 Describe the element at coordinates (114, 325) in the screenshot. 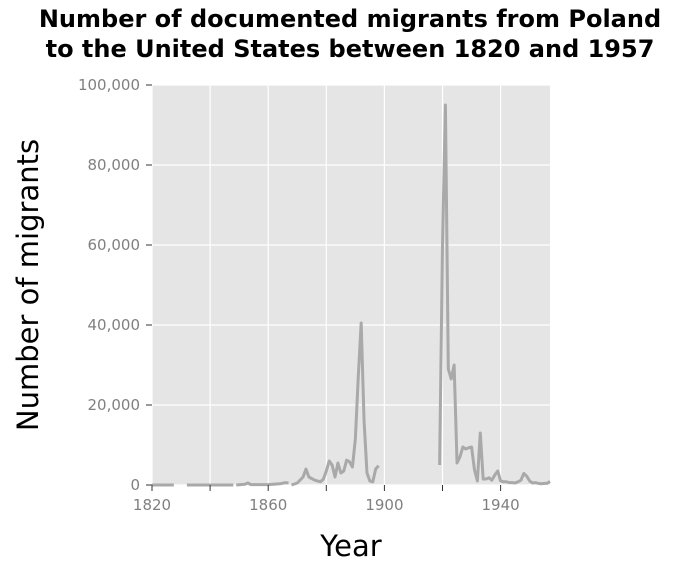

I see `y-tick-label: 40,000` at that location.